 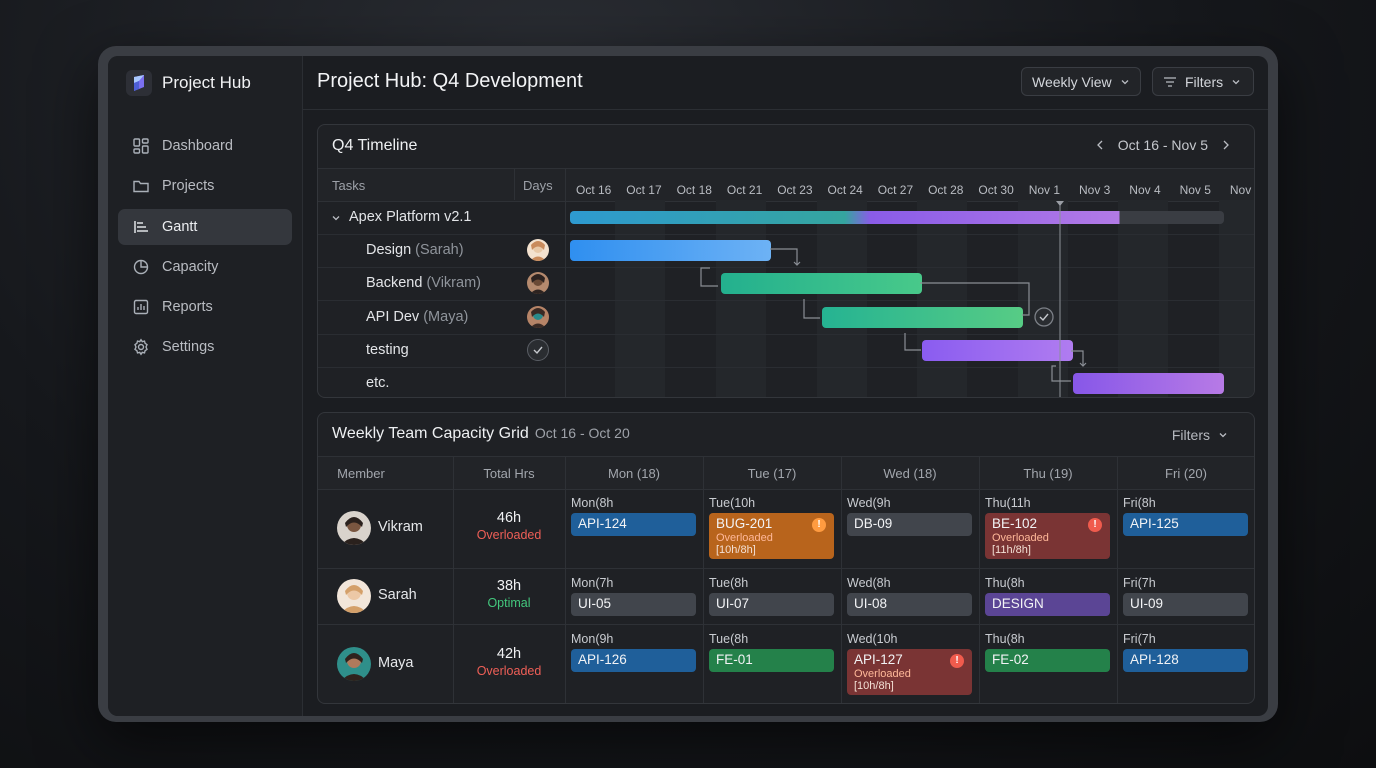 I want to click on sidebar-item-reports: Reports, so click(x=205, y=307).